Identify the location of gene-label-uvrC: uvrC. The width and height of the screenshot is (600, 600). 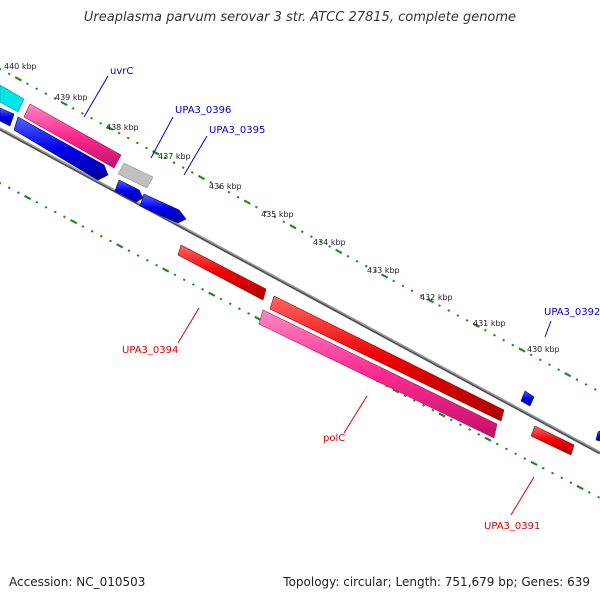
(121, 71).